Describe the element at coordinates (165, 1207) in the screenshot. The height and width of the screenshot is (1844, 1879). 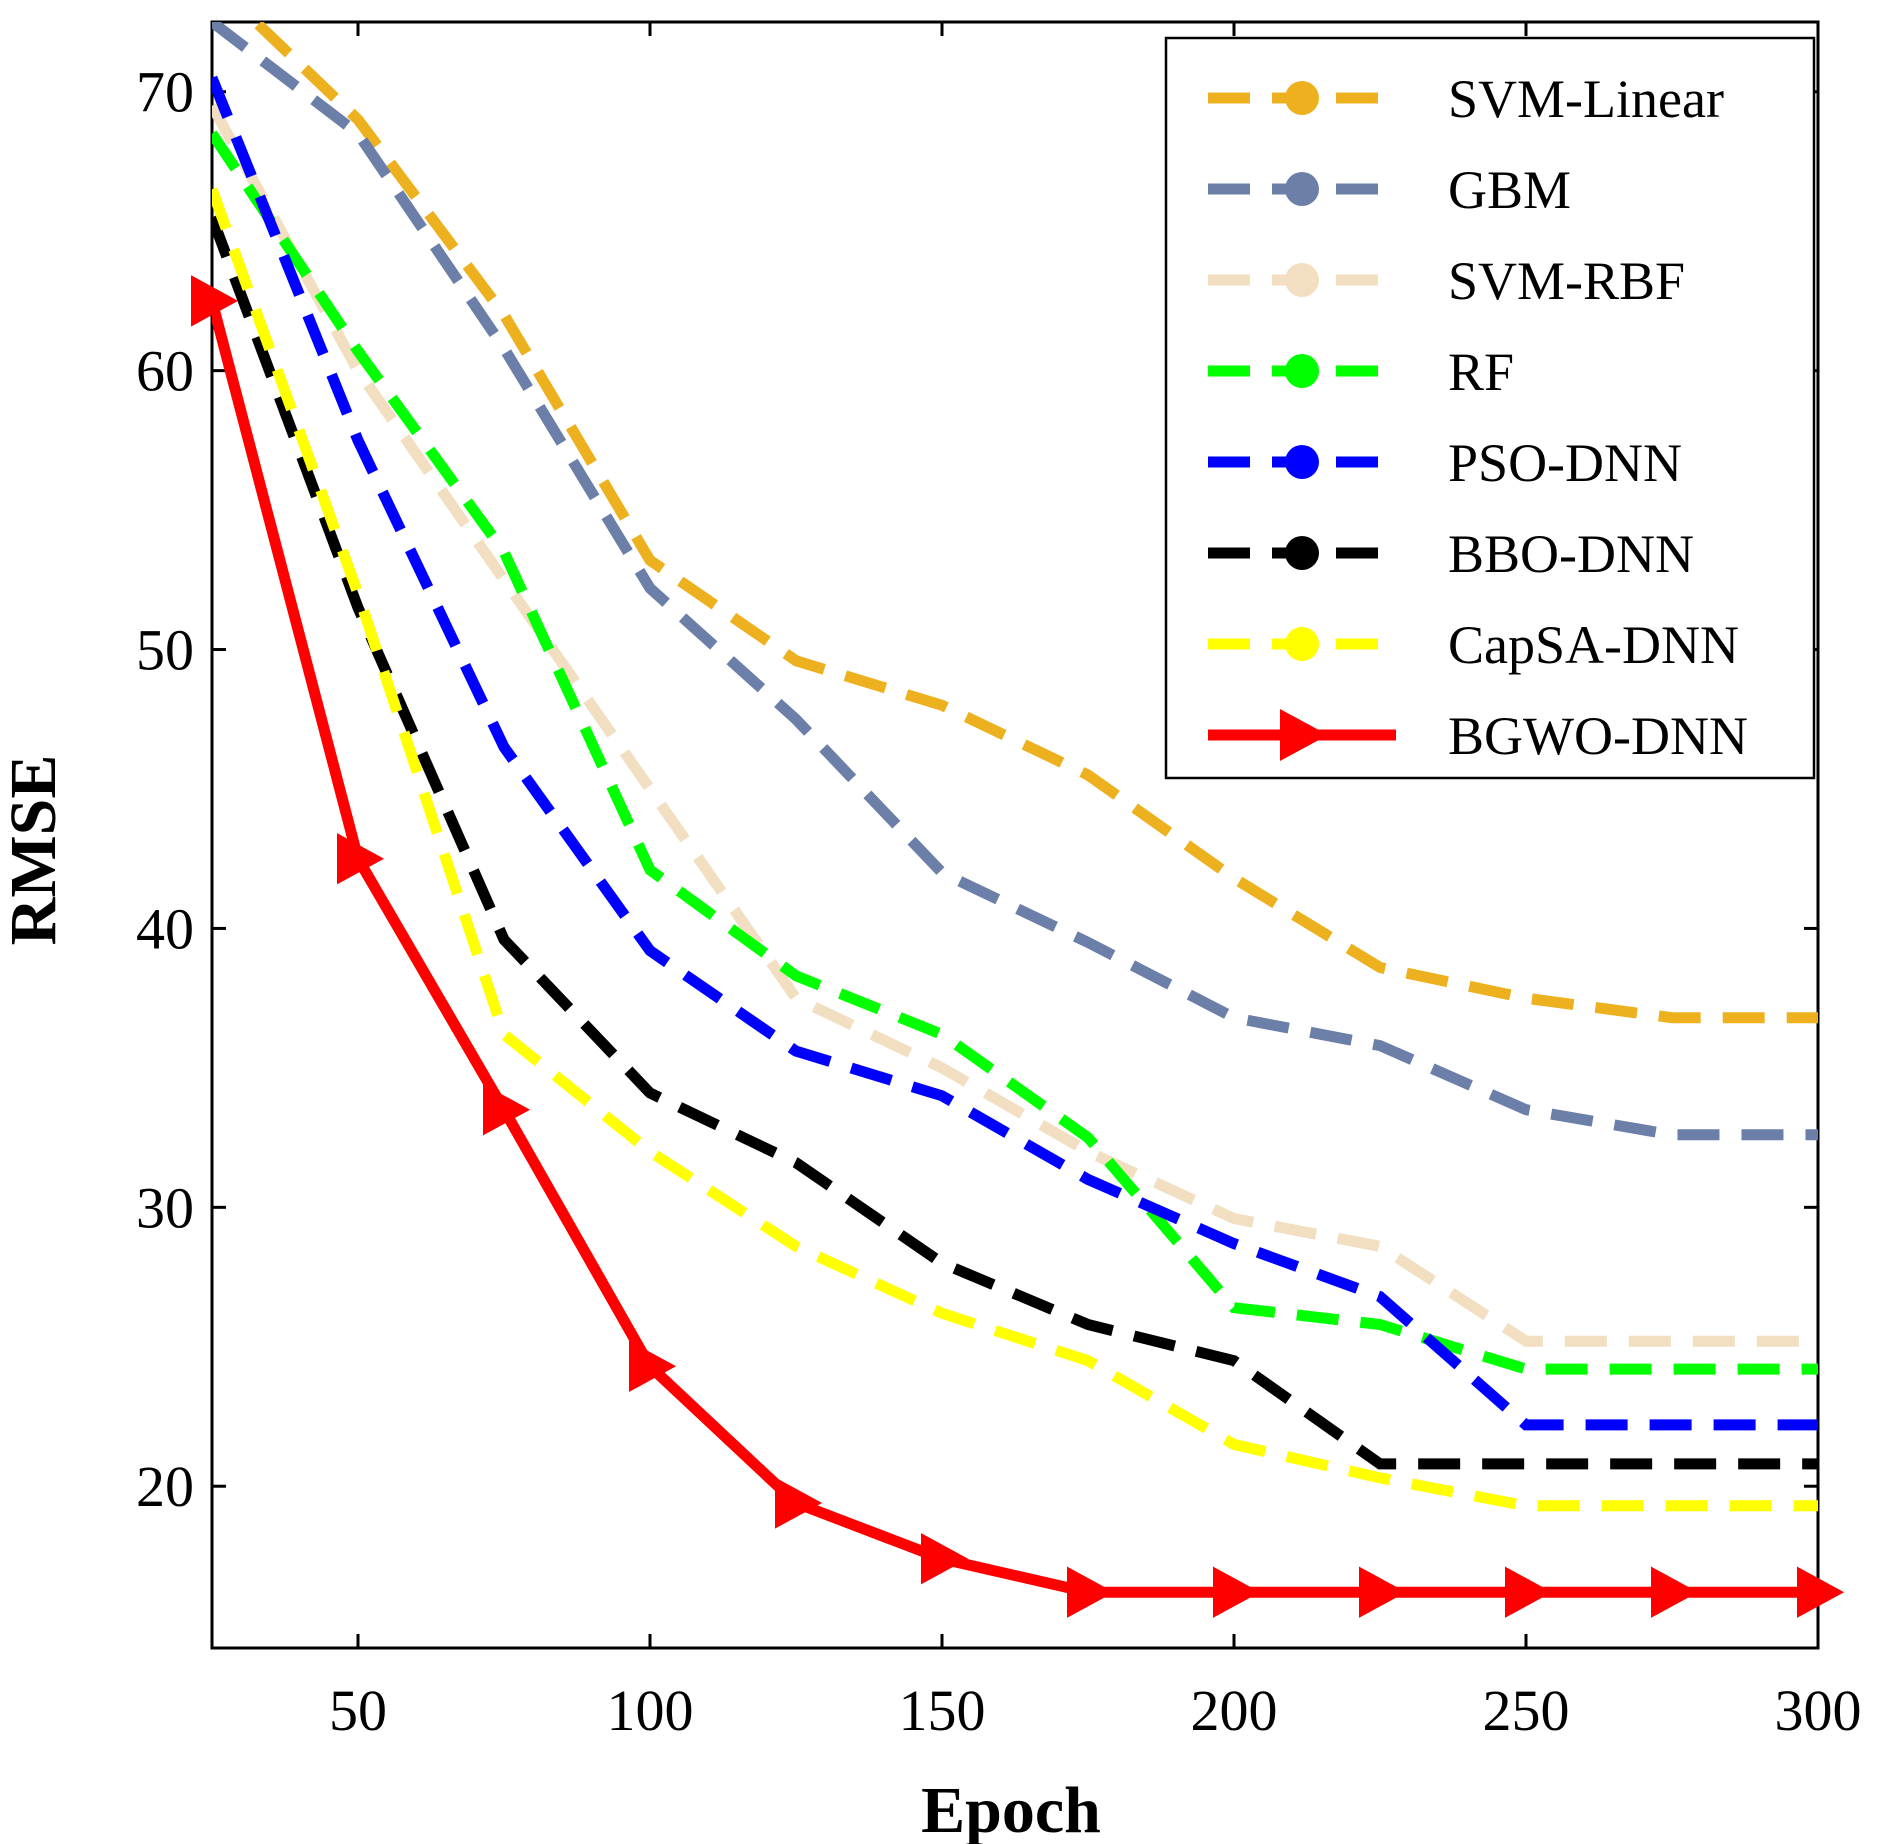
I see `y-tick-label: 30` at that location.